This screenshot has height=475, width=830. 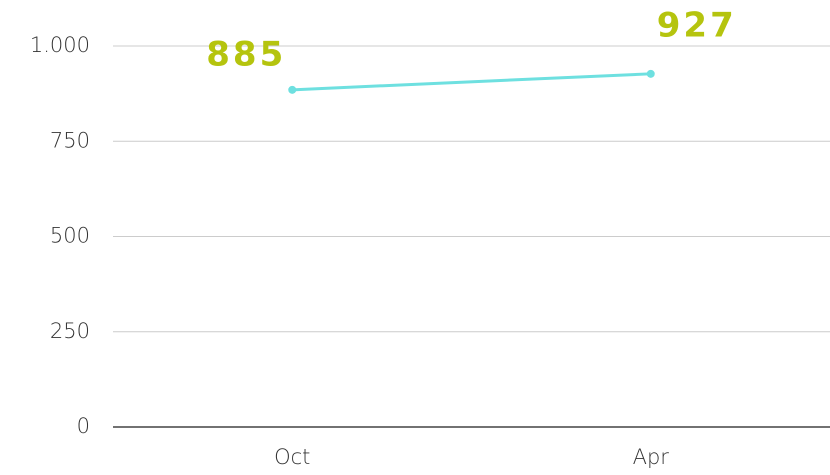 I want to click on y-tick-label: 500, so click(x=70, y=236).